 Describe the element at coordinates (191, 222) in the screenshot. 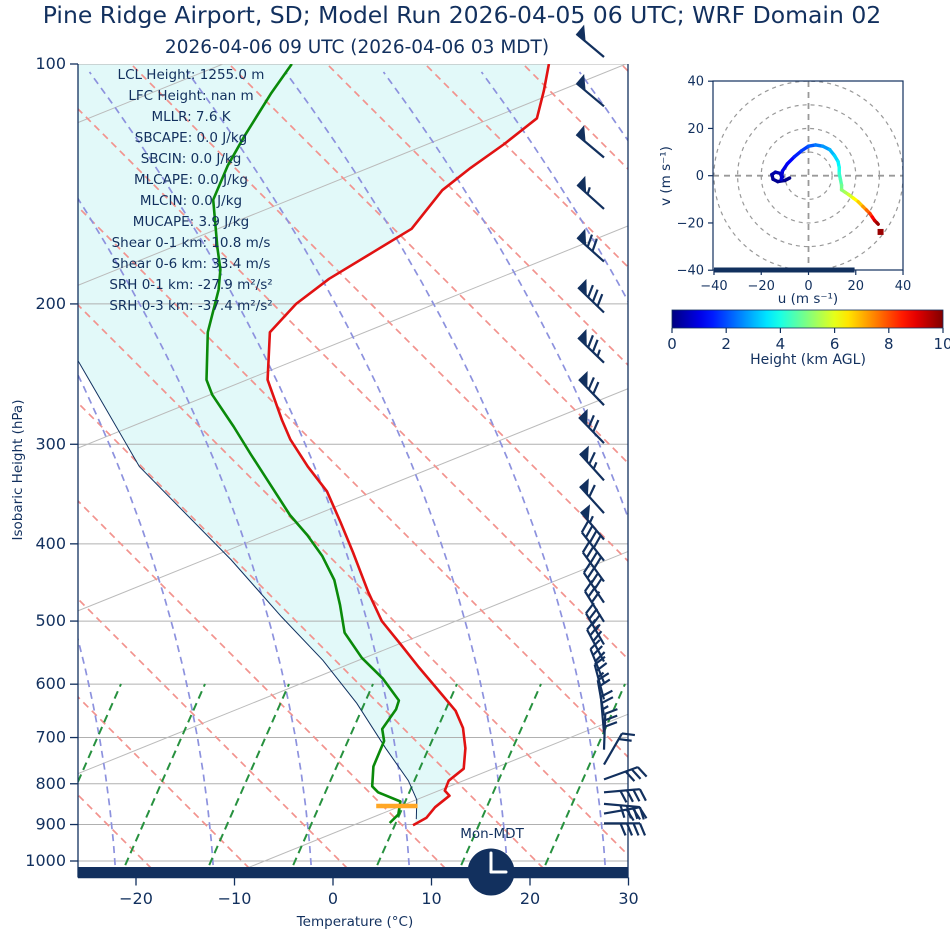

I see `index-line: MUCAPE: 3.9 J/kg` at that location.